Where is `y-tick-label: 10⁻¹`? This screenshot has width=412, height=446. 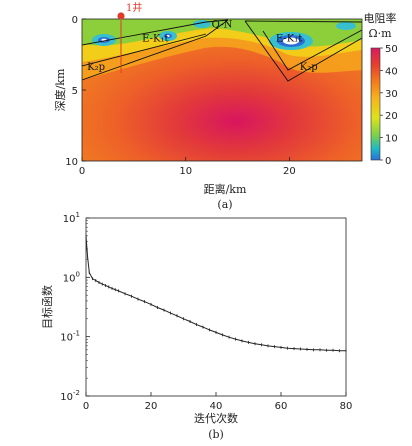
y-tick-label: 10⁻¹ is located at coordinates (70, 337).